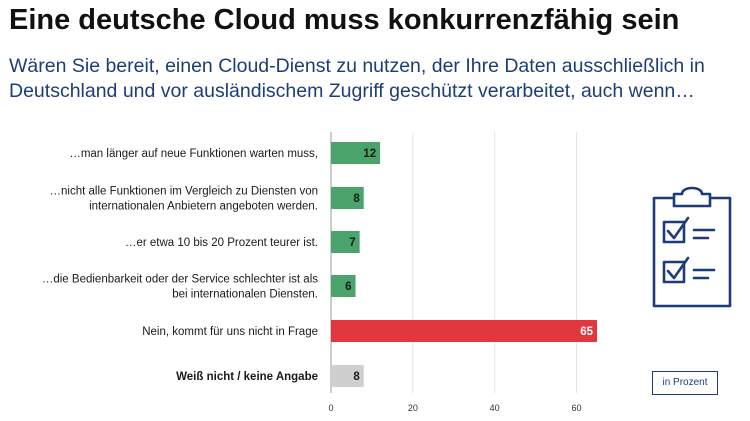  Describe the element at coordinates (577, 408) in the screenshot. I see `x-tick-label: 60` at that location.